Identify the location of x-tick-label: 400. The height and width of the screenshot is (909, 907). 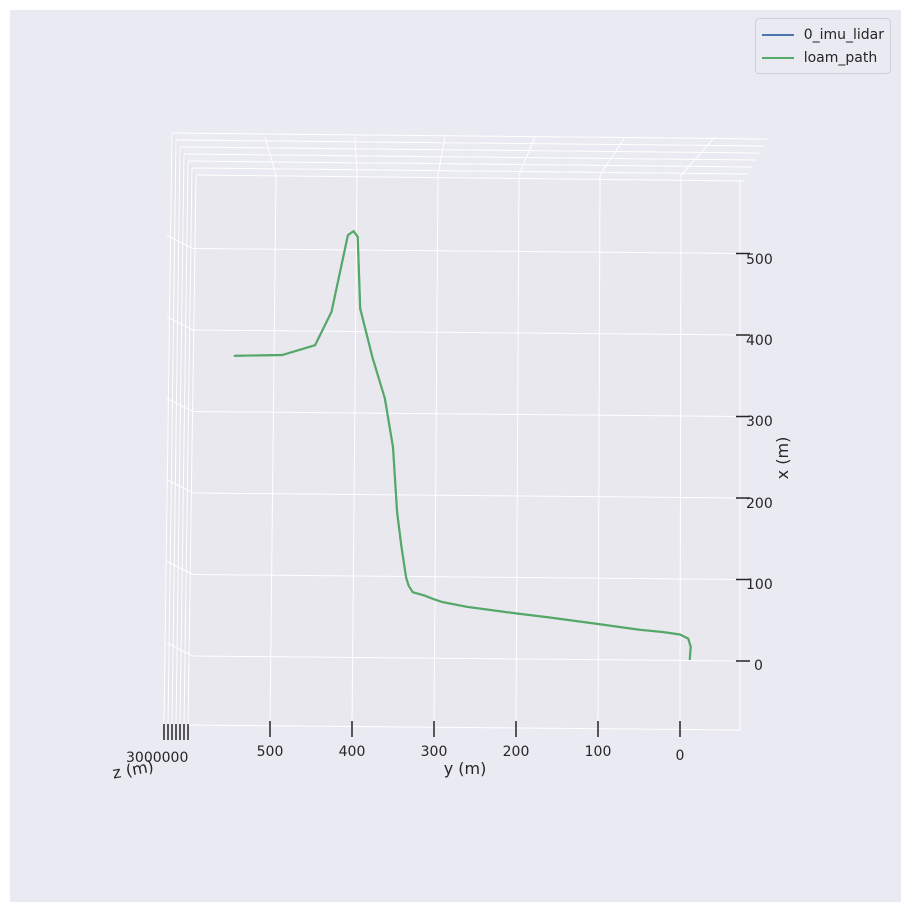
(759, 341).